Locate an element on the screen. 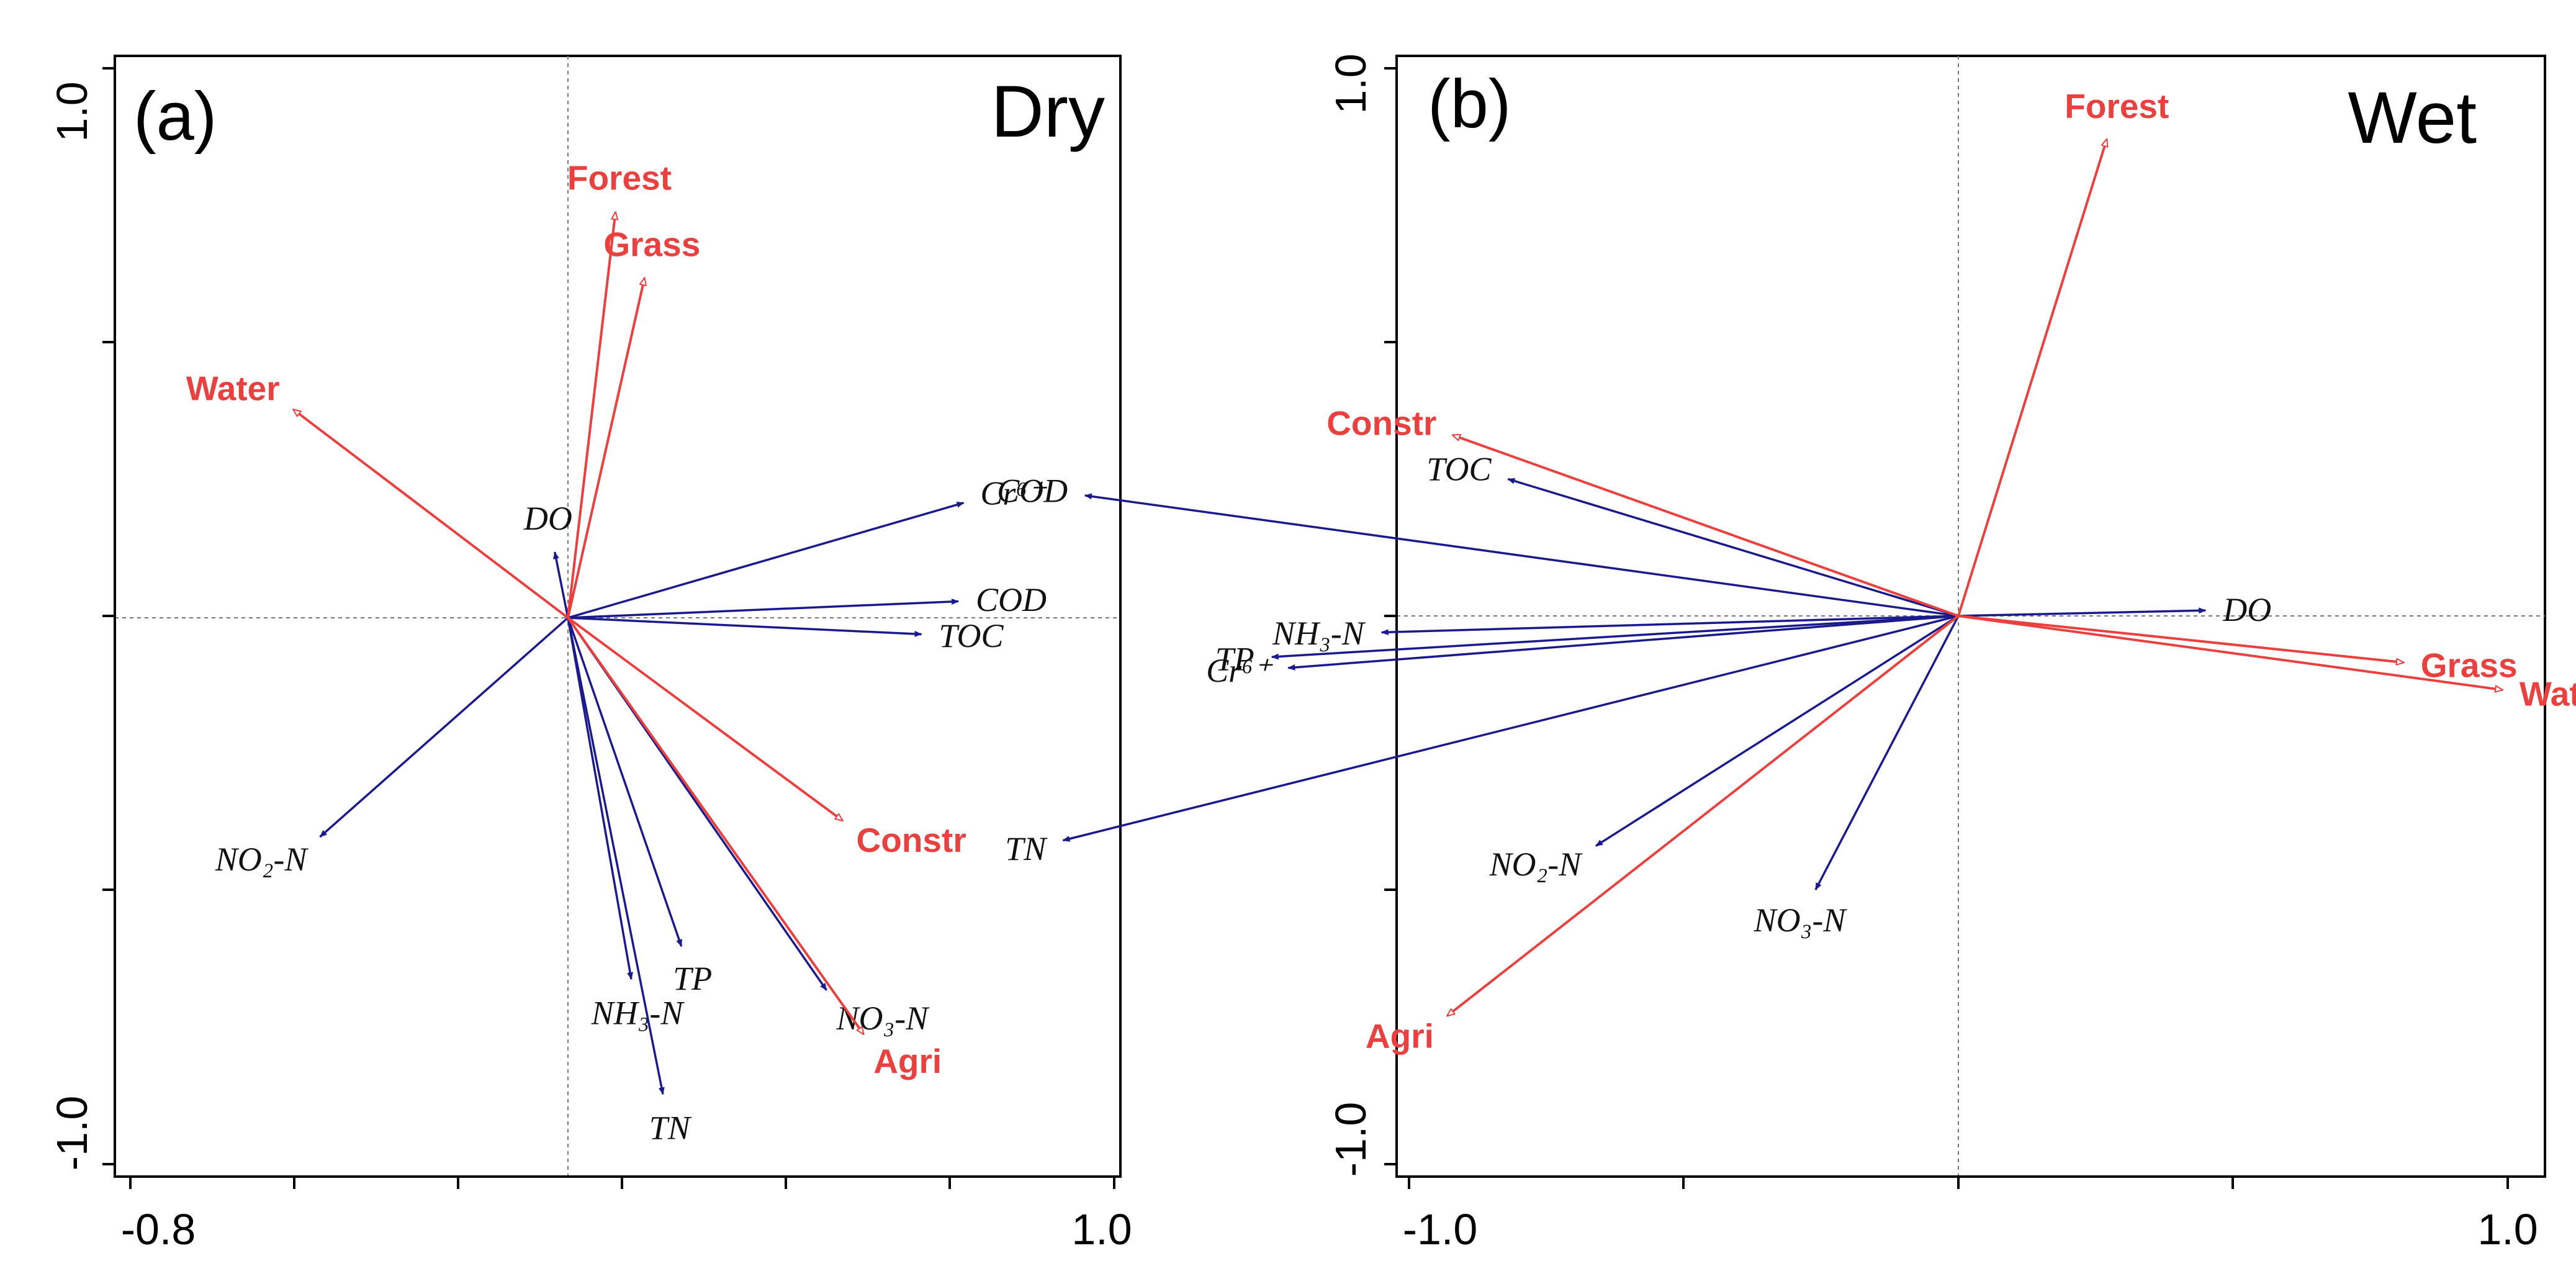  wet-resp-vector-cod is located at coordinates (1521, 555).